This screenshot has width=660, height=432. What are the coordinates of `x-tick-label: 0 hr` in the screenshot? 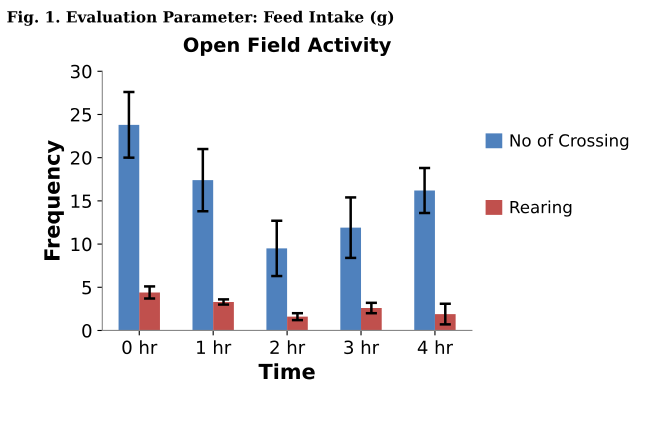 It's located at (140, 347).